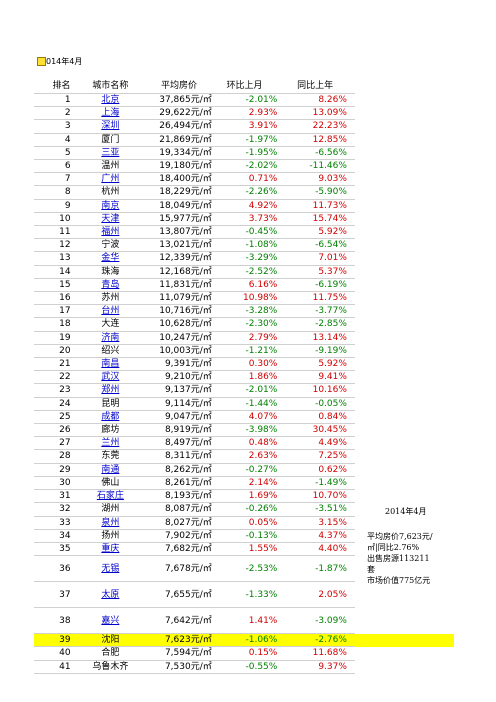 The height and width of the screenshot is (702, 496). I want to click on city-cell: 广州, so click(110, 179).